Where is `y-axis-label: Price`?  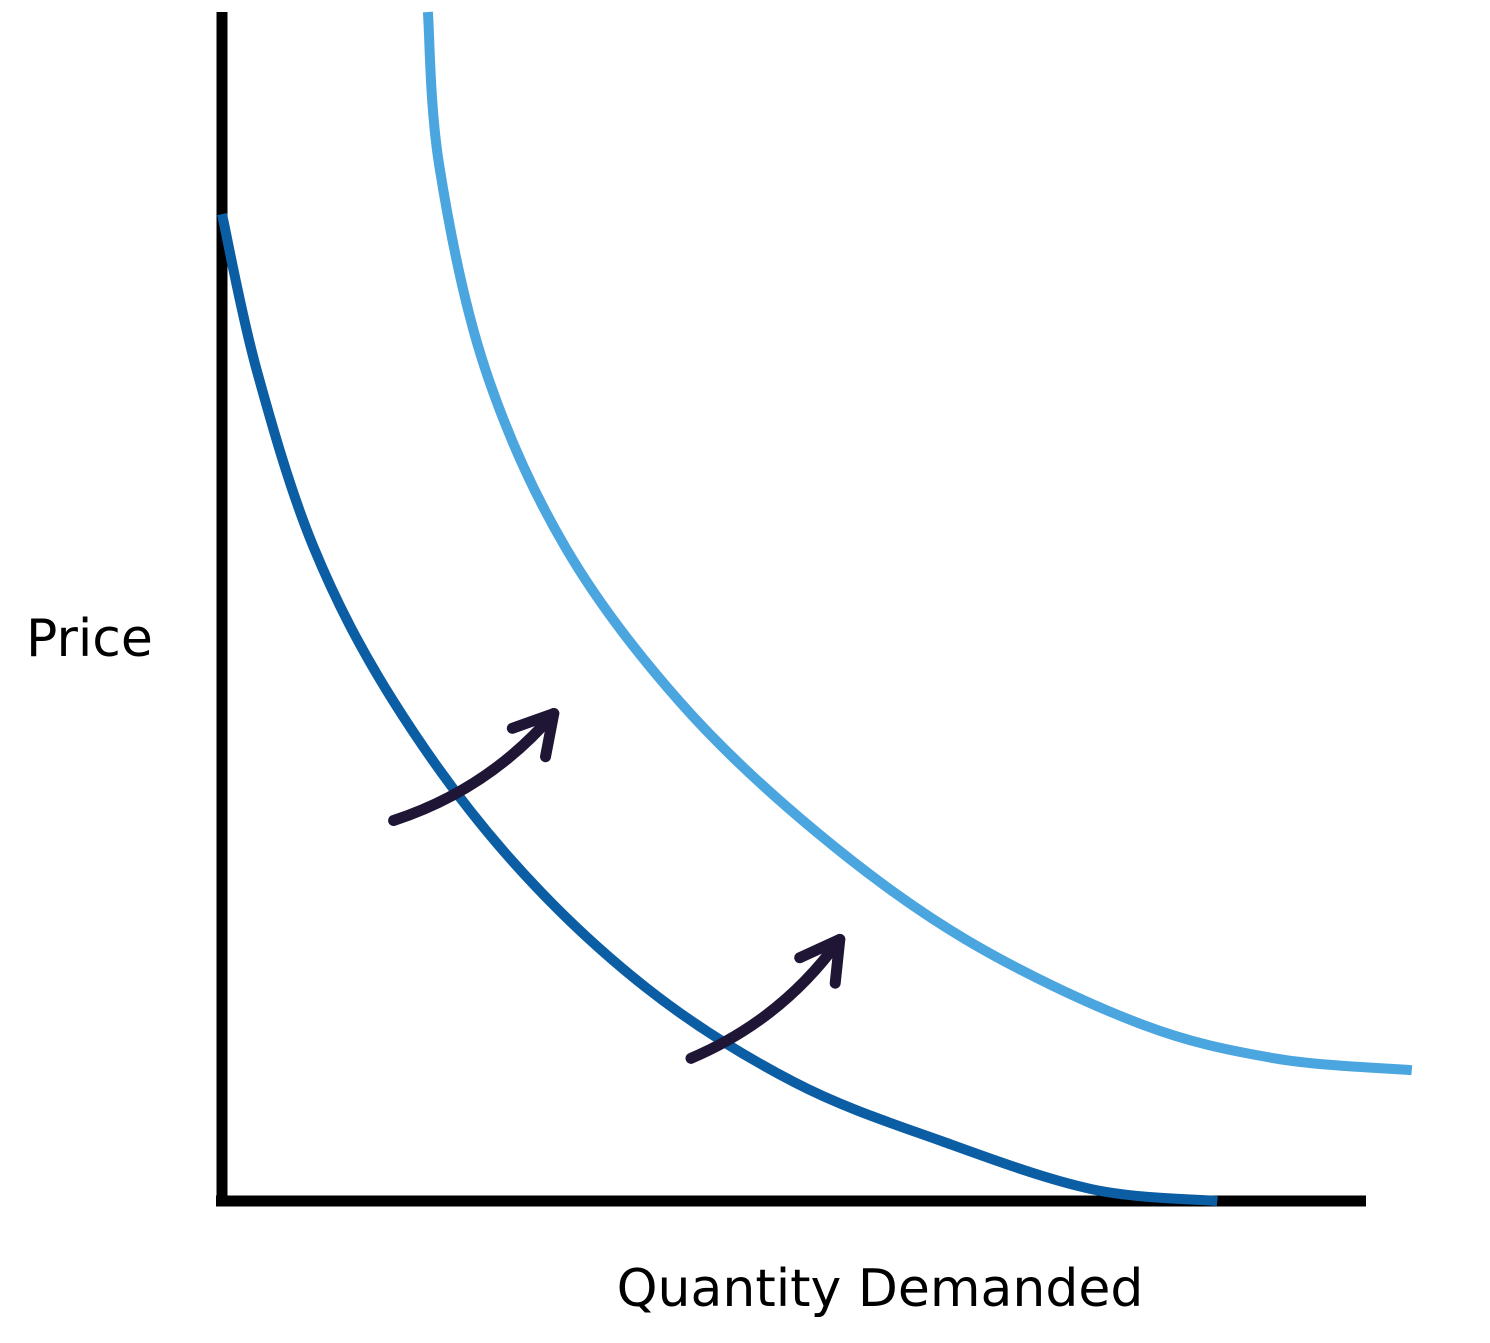 y-axis-label: Price is located at coordinates (89, 639).